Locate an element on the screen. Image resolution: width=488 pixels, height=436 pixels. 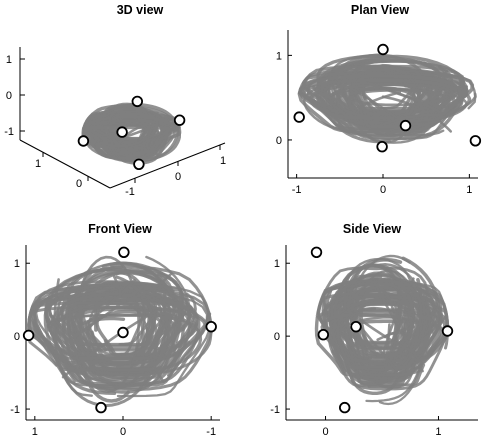
z-tick-label: 1 is located at coordinates (9, 60).